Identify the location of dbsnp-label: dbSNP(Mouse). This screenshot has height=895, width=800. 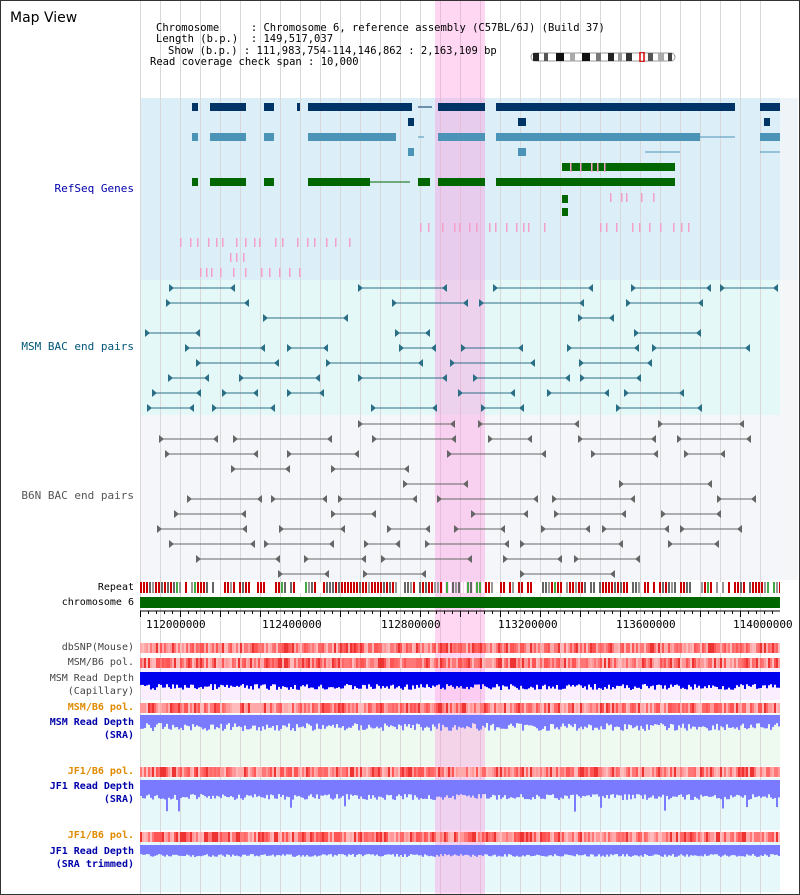
(97, 647).